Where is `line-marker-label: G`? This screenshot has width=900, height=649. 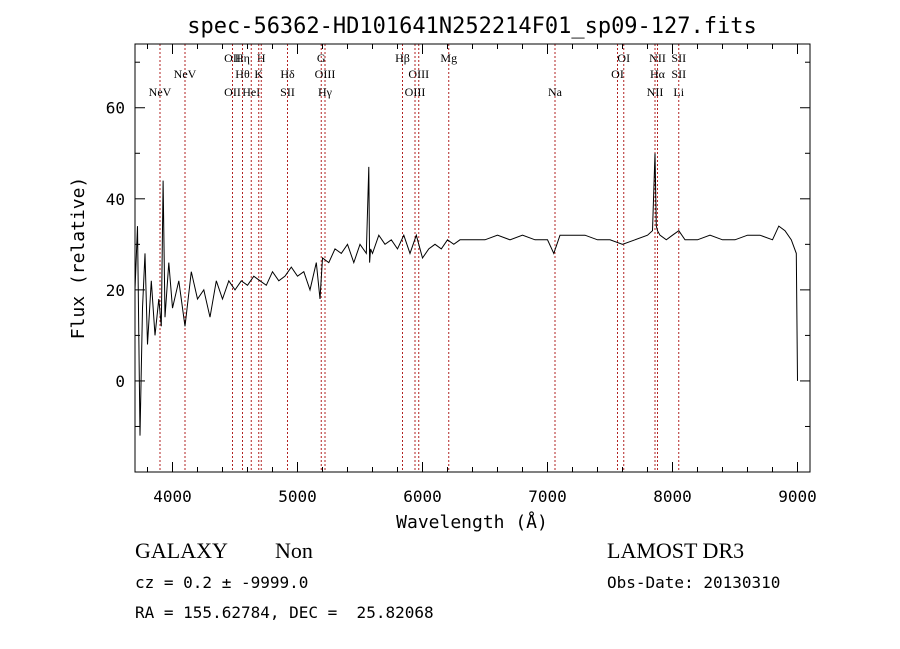
line-marker-label: G is located at coordinates (321, 58).